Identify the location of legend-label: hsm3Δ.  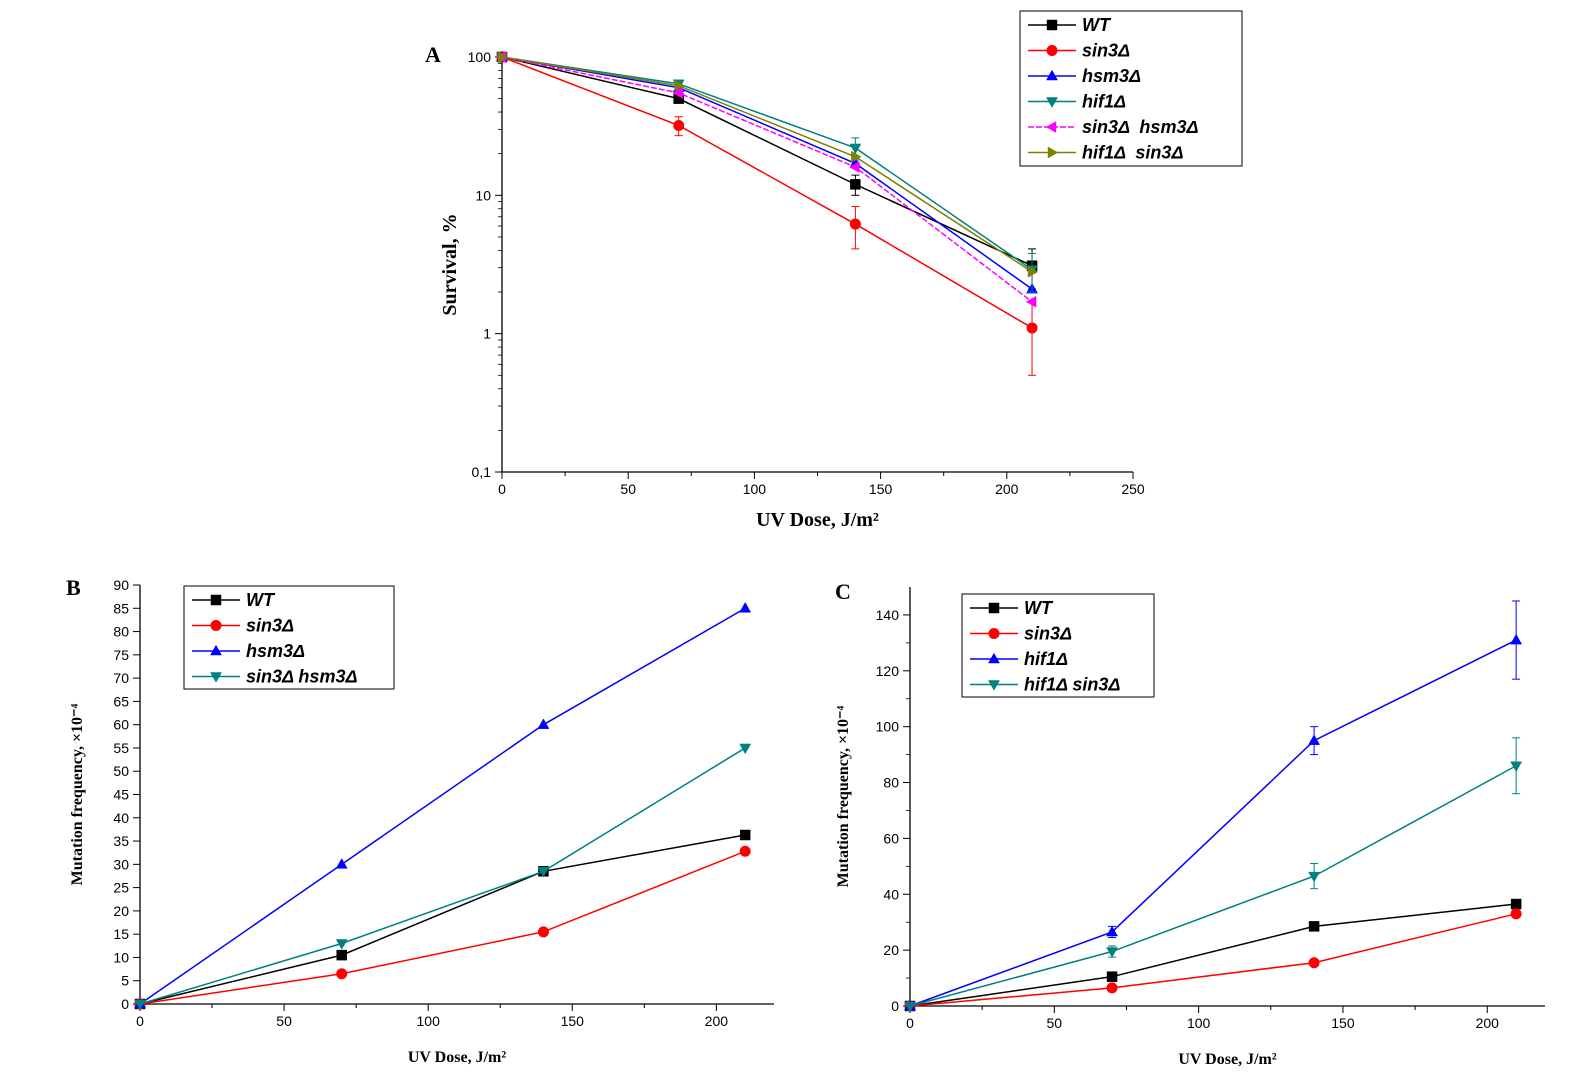
(1111, 76).